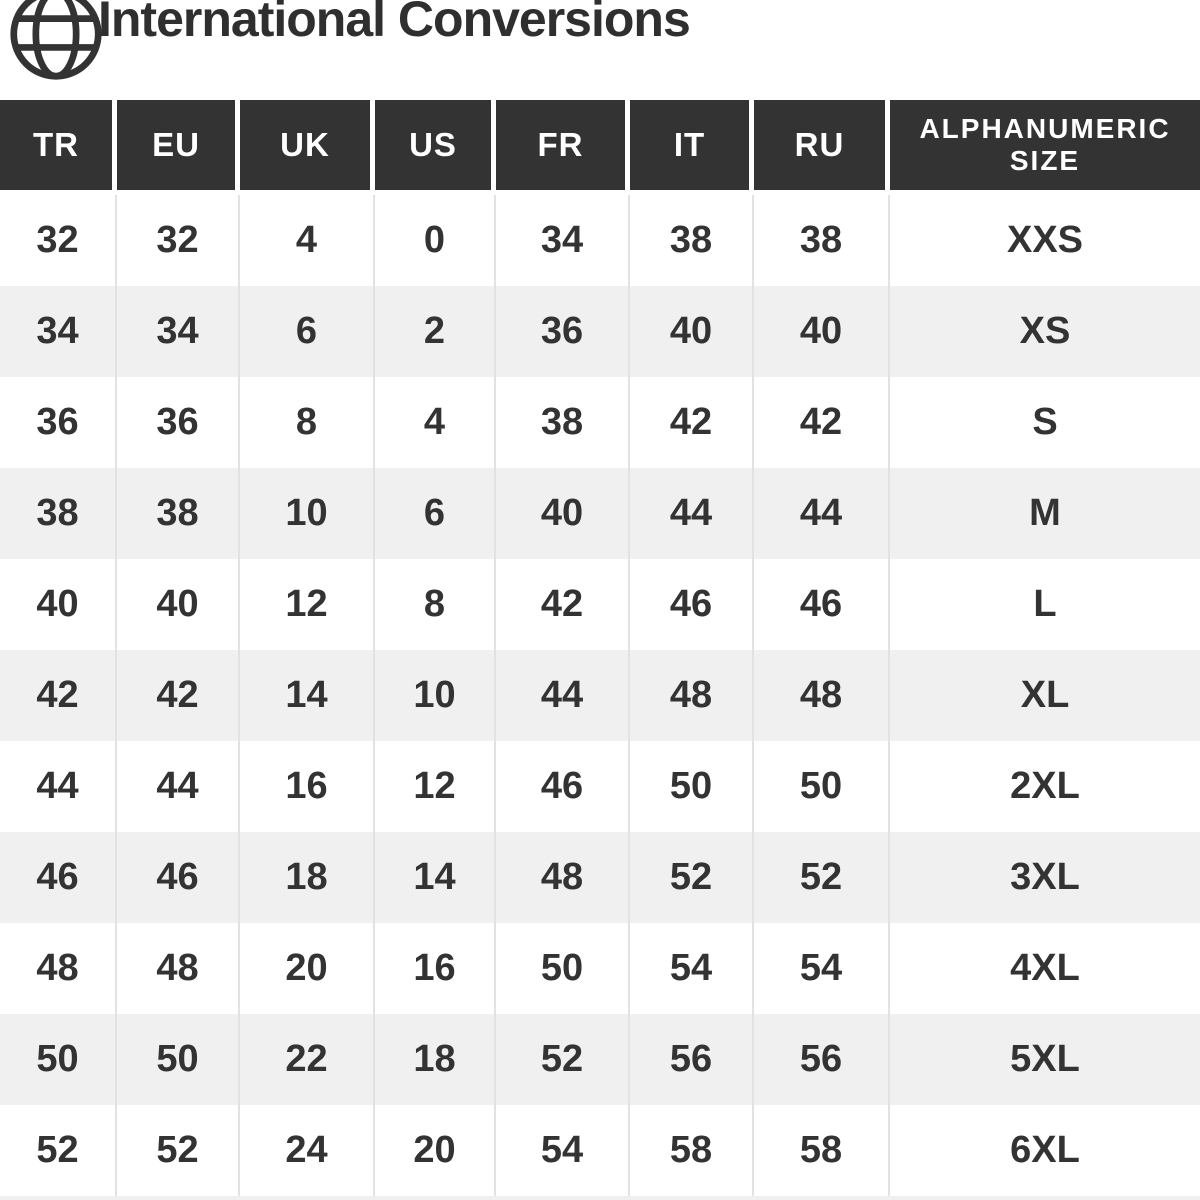  Describe the element at coordinates (563, 145) in the screenshot. I see `column-header-fr: FR` at that location.